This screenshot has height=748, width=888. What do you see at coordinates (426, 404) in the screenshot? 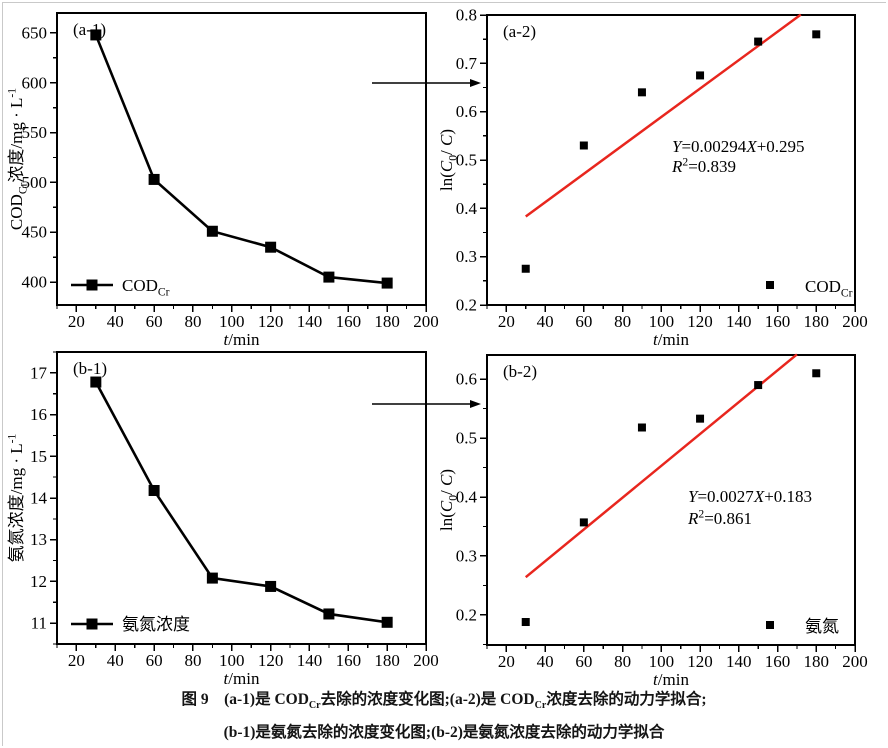
I see `right-arrow-icon` at bounding box center [426, 404].